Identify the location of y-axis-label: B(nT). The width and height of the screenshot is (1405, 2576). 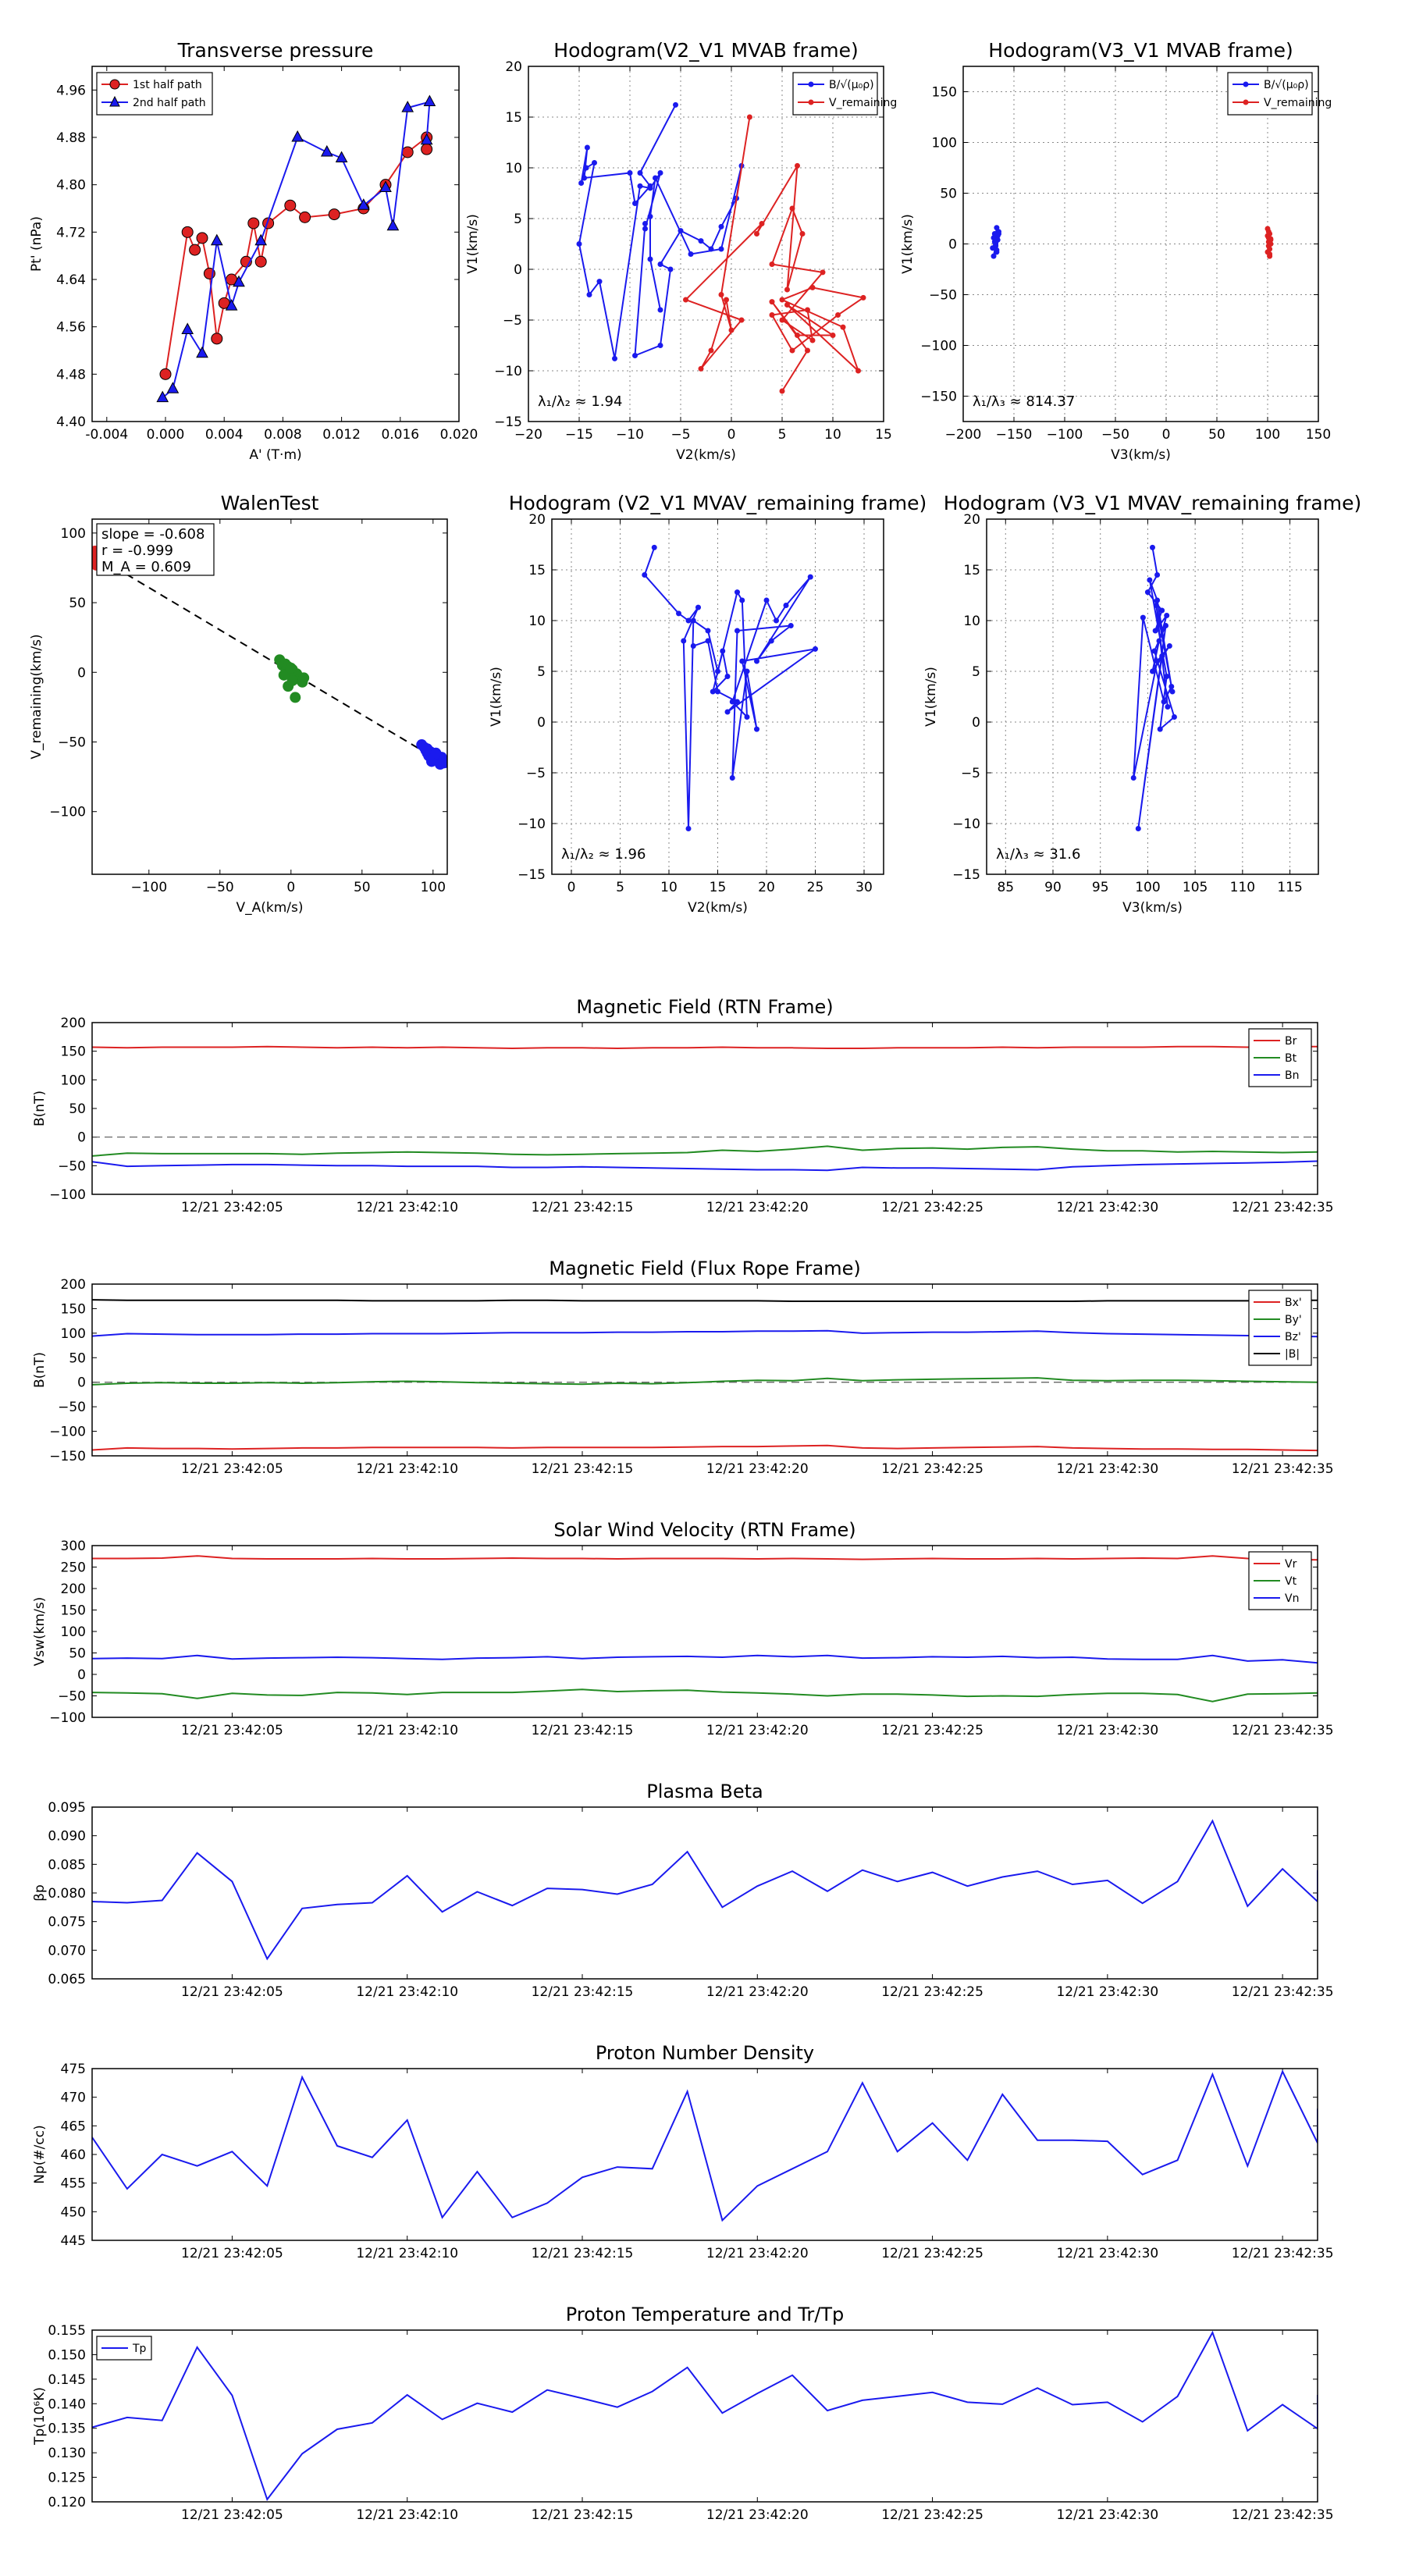
(40, 1108).